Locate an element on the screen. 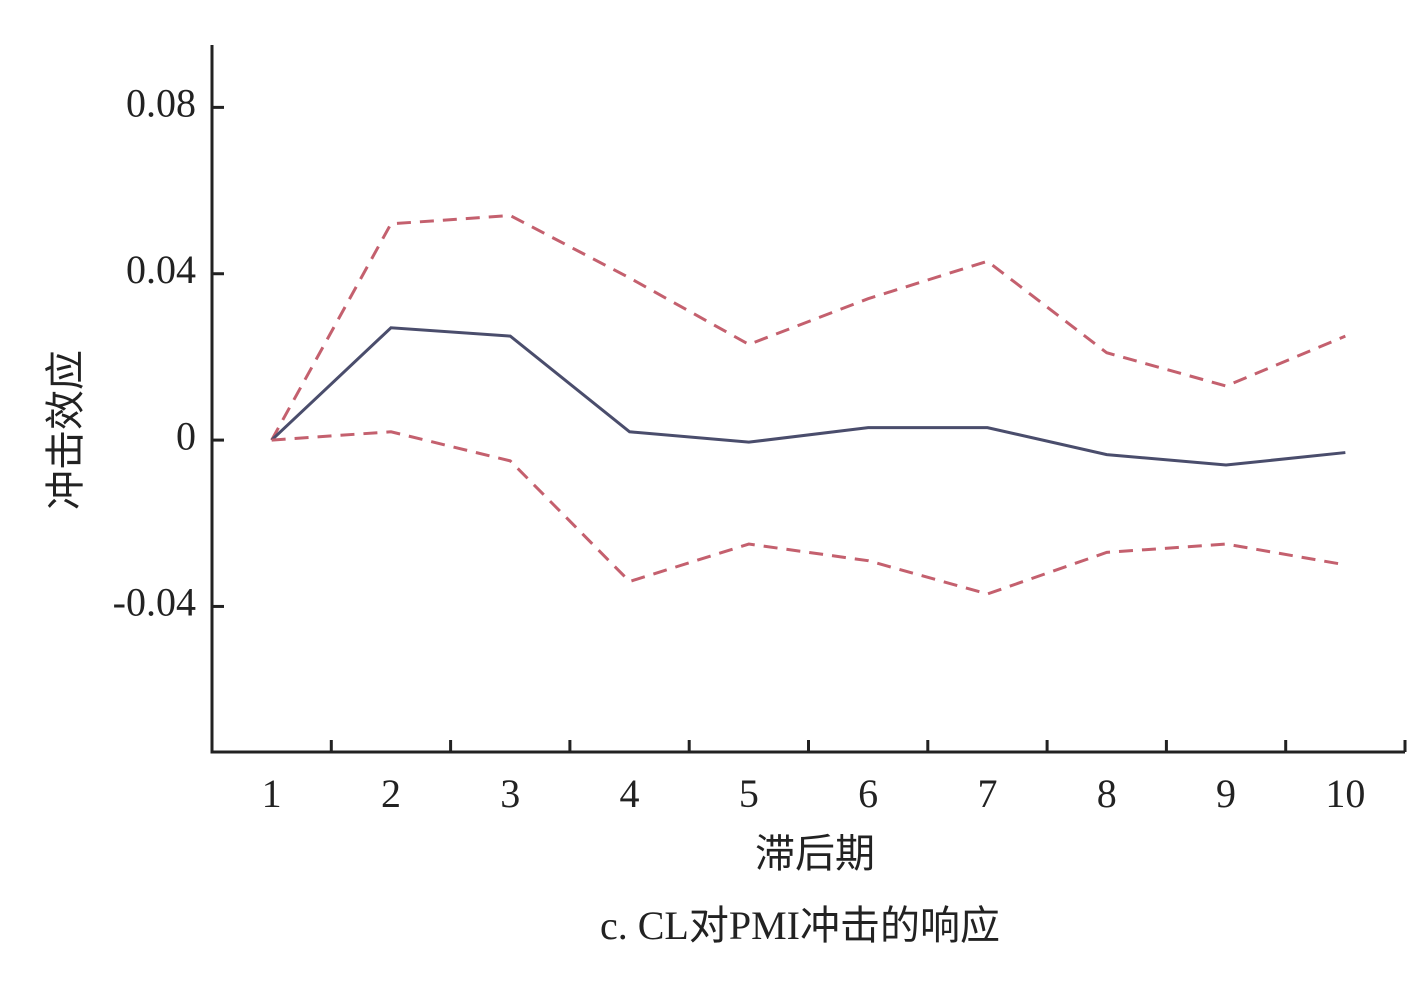  y-axis-label: 冲击效应 is located at coordinates (65, 430).